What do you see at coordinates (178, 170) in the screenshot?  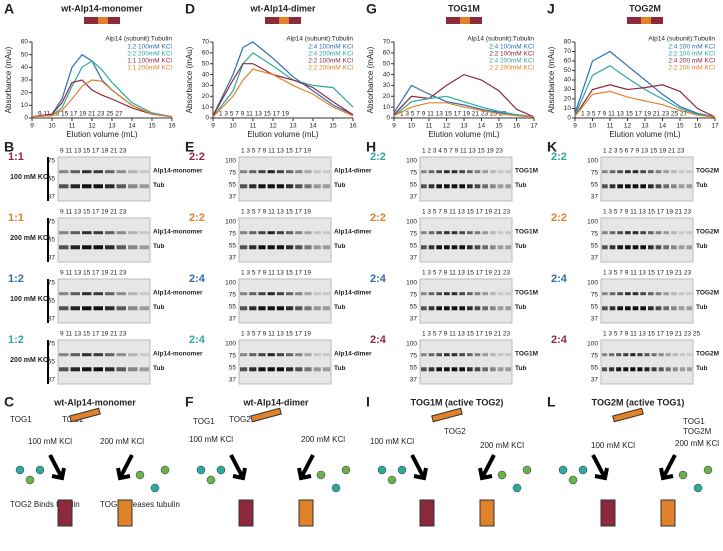 I see `band-label: Alp14-monomer` at bounding box center [178, 170].